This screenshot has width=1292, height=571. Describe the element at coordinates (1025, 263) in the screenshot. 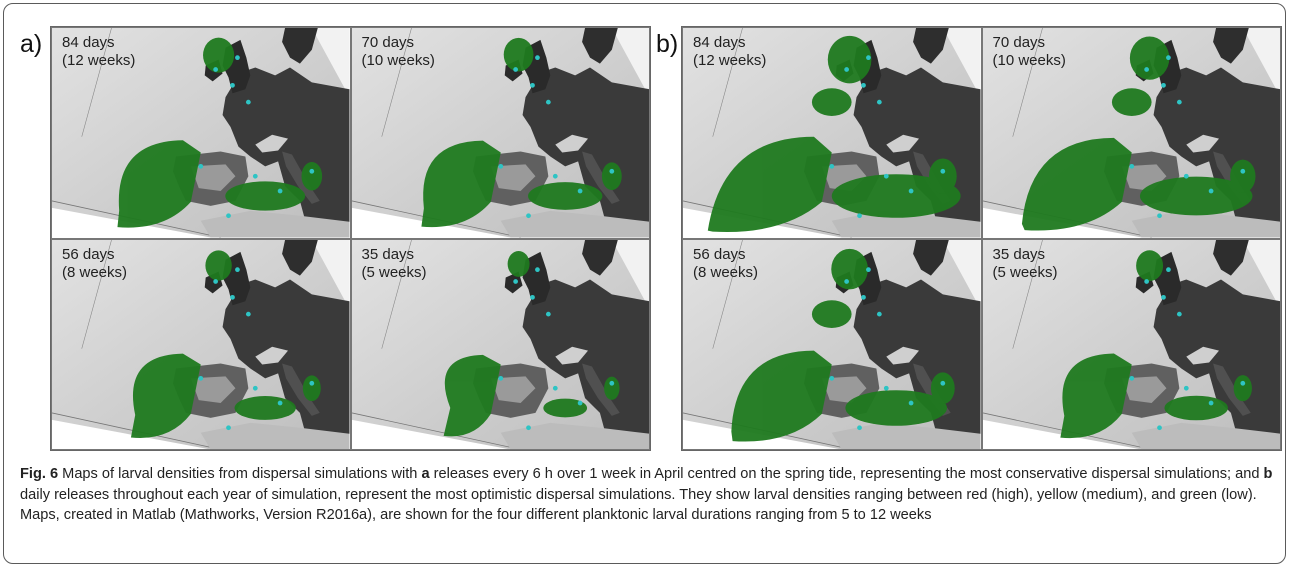

I see `map-duration-label: 35 days (5 weeks)` at that location.